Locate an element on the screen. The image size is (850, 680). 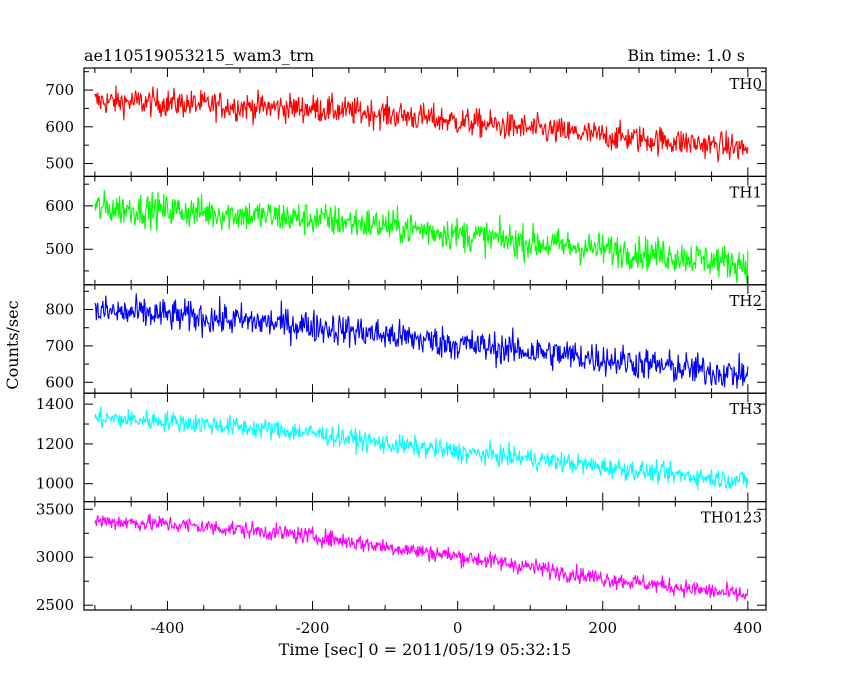
y-tick-label: 3500 is located at coordinates (55, 509).